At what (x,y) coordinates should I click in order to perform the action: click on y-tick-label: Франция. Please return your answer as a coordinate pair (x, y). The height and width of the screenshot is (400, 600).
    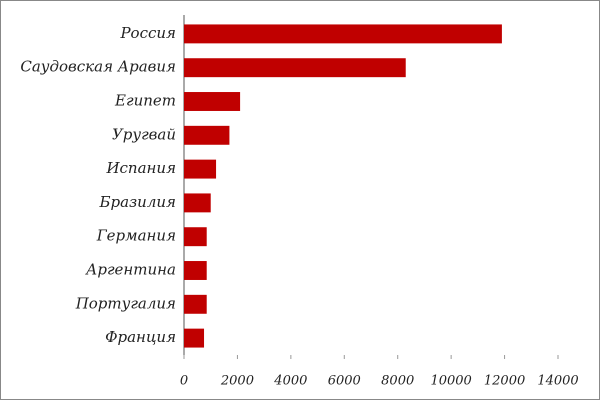
    Looking at the image, I should click on (140, 337).